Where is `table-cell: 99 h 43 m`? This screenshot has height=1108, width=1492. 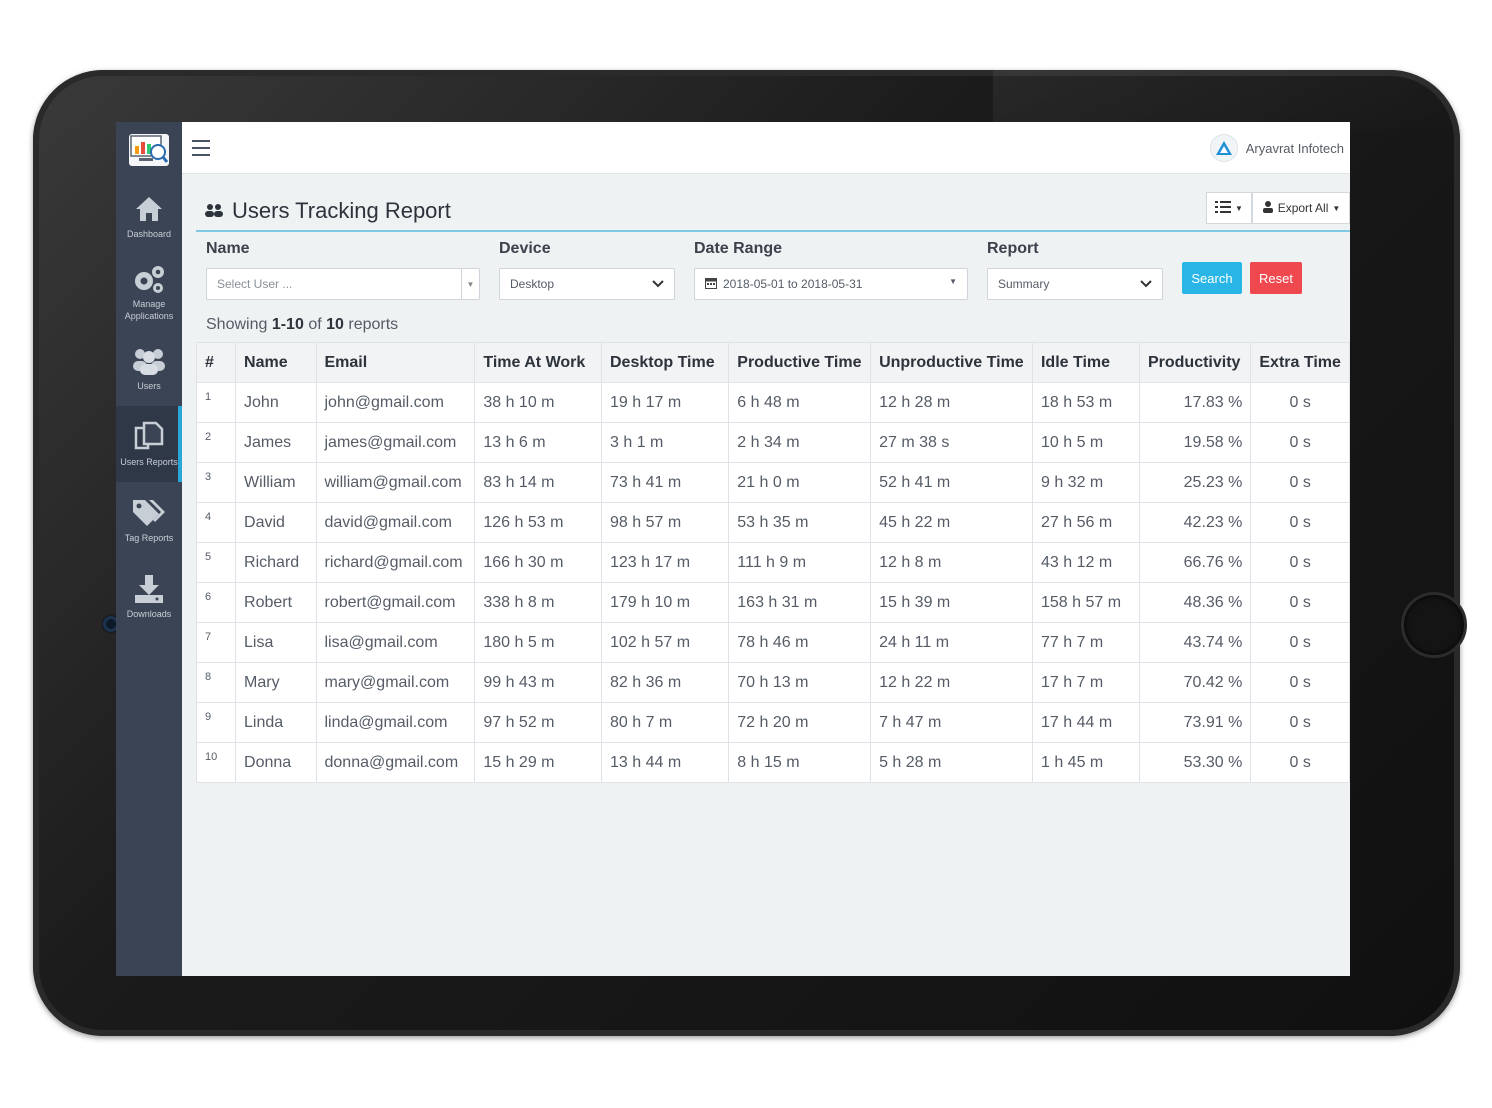
table-cell: 99 h 43 m is located at coordinates (538, 682).